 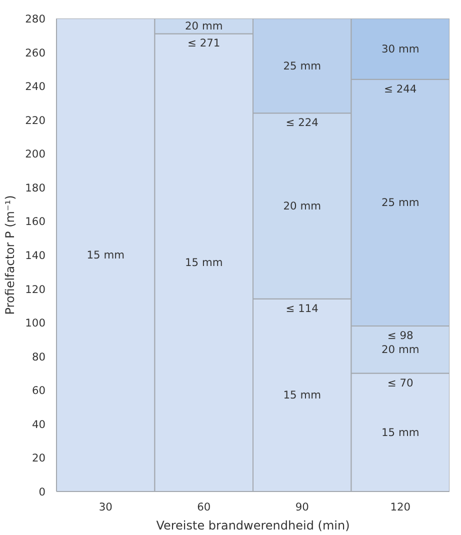 I want to click on series-label: 15 mm, so click(x=204, y=263).